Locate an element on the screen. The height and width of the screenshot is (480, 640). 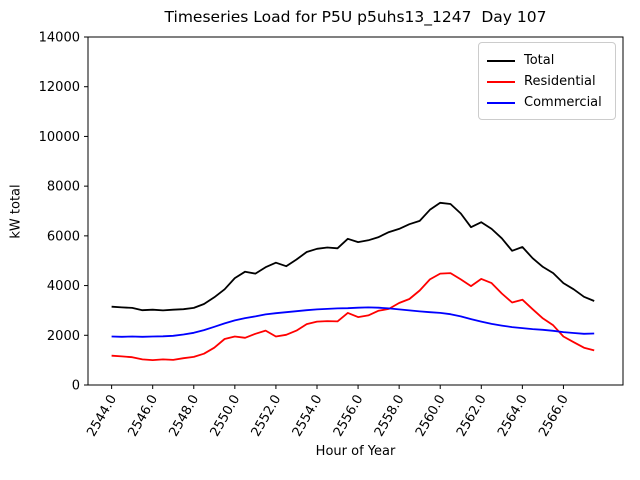
y-tick-label: 10000 is located at coordinates (59, 137).